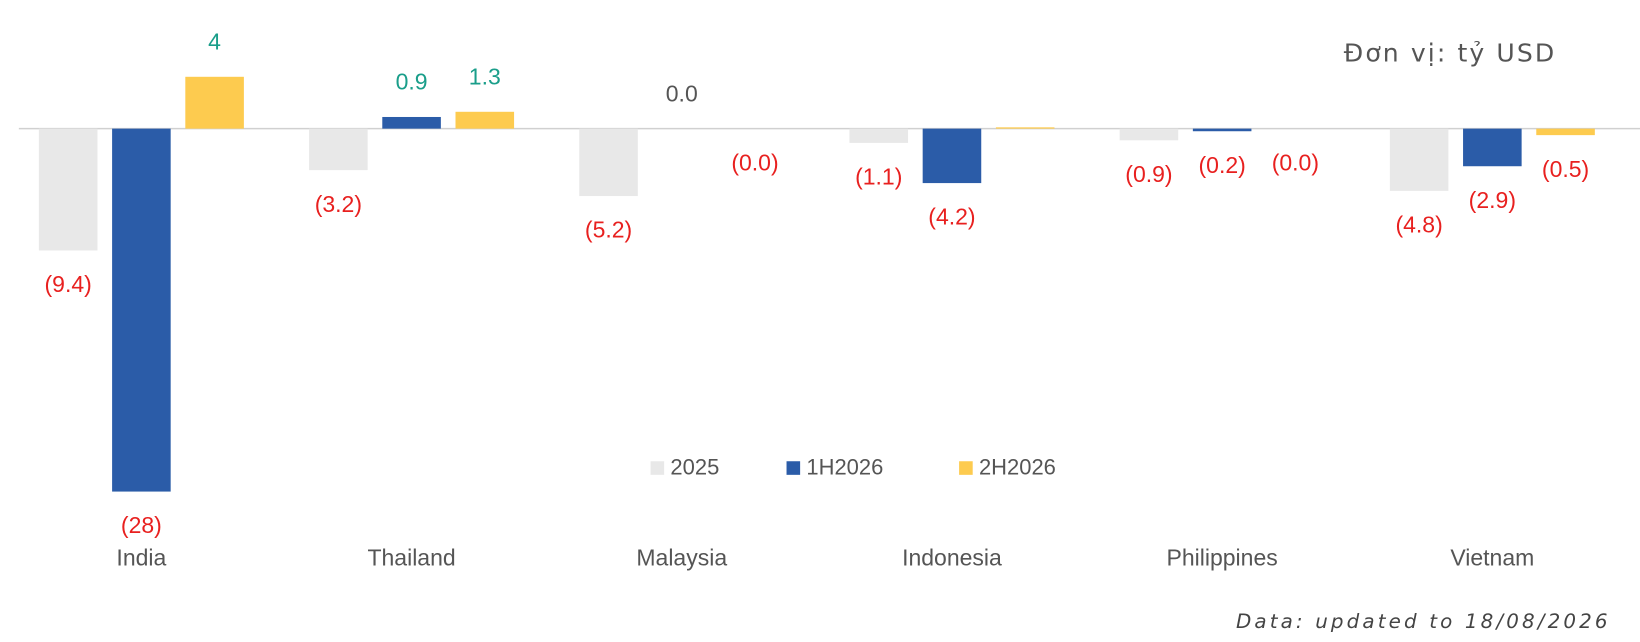 The image size is (1640, 642). What do you see at coordinates (1492, 200) in the screenshot?
I see `value-label: (2.9)` at bounding box center [1492, 200].